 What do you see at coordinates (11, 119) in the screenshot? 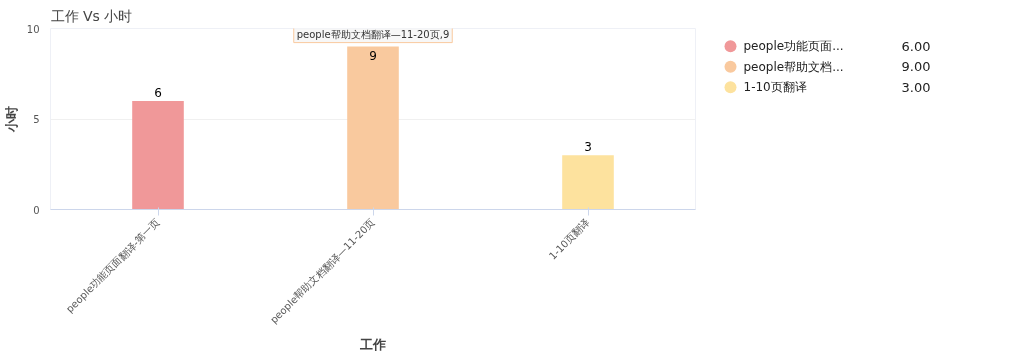
I see `y-axis-title: 小时` at bounding box center [11, 119].